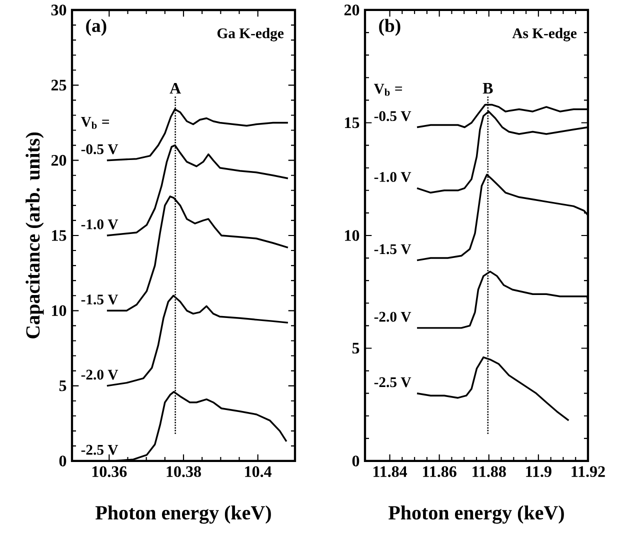 The image size is (633, 546). I want to click on x-tick-label: 10.36, so click(109, 472).